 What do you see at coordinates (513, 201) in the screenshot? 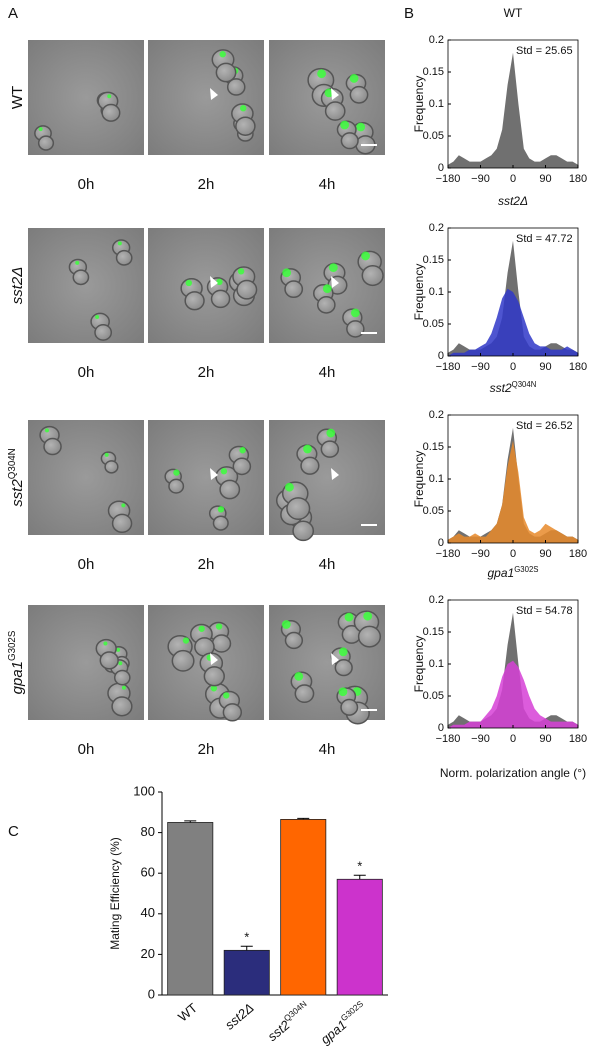
I see `chart-title: sst2Δ` at bounding box center [513, 201].